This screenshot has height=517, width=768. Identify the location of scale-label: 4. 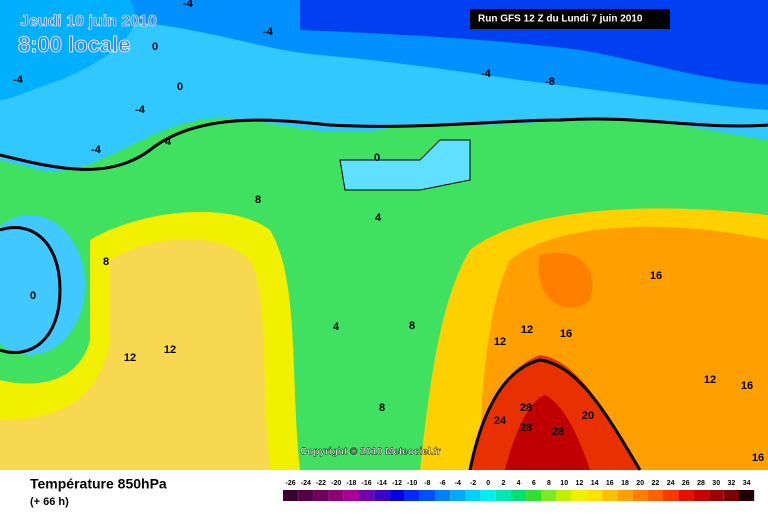
(519, 483).